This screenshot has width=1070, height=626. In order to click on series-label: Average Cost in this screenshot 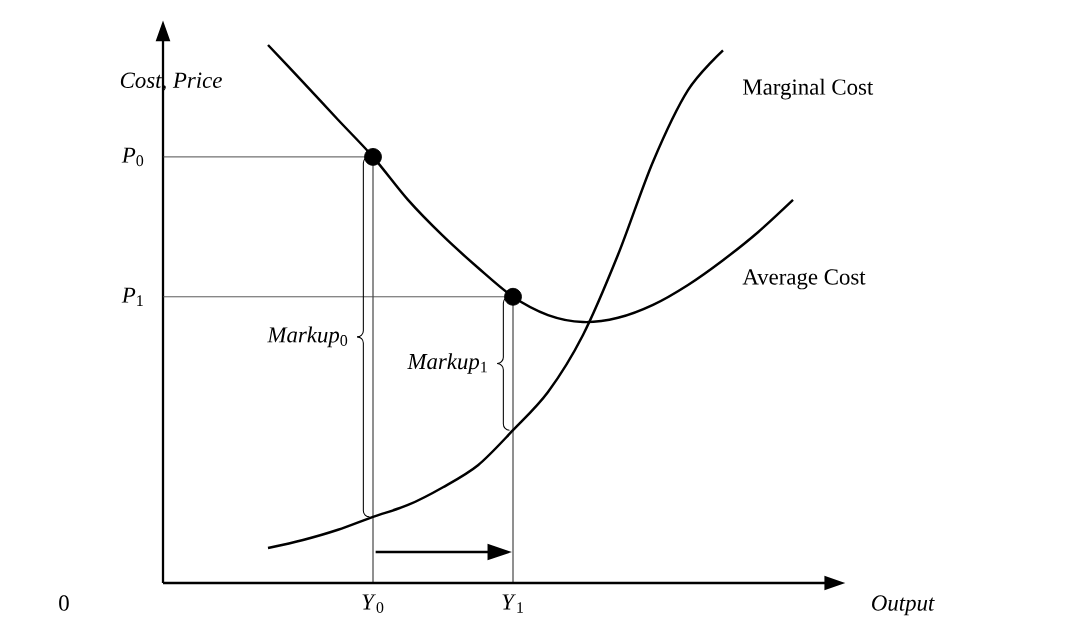, I will do `click(804, 279)`.